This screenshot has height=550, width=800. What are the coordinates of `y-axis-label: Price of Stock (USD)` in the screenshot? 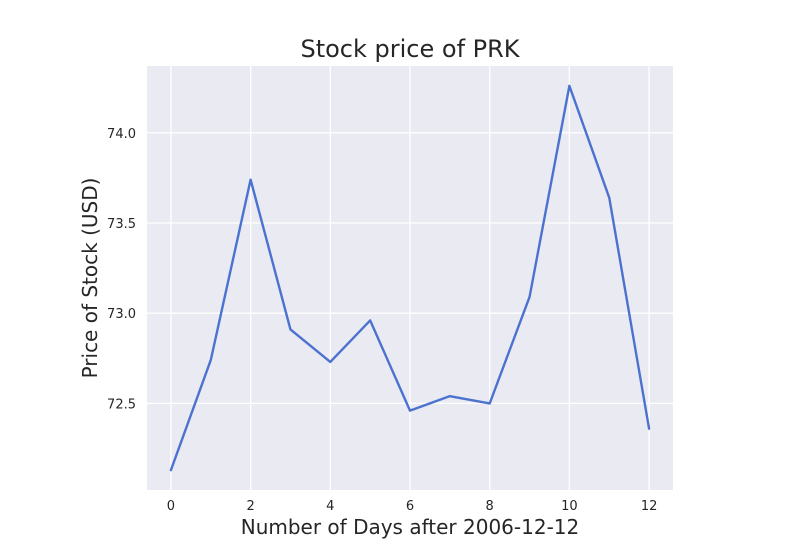 It's located at (90, 278).